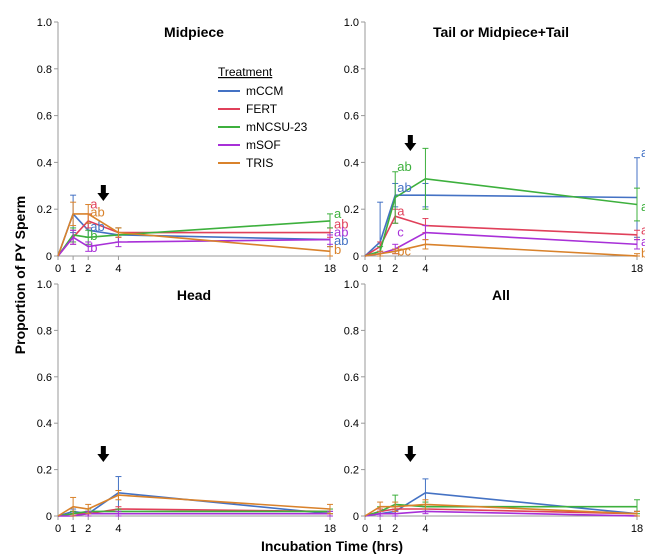  Describe the element at coordinates (332, 546) in the screenshot. I see `x-axis-label: Incubation Time (hrs)` at that location.